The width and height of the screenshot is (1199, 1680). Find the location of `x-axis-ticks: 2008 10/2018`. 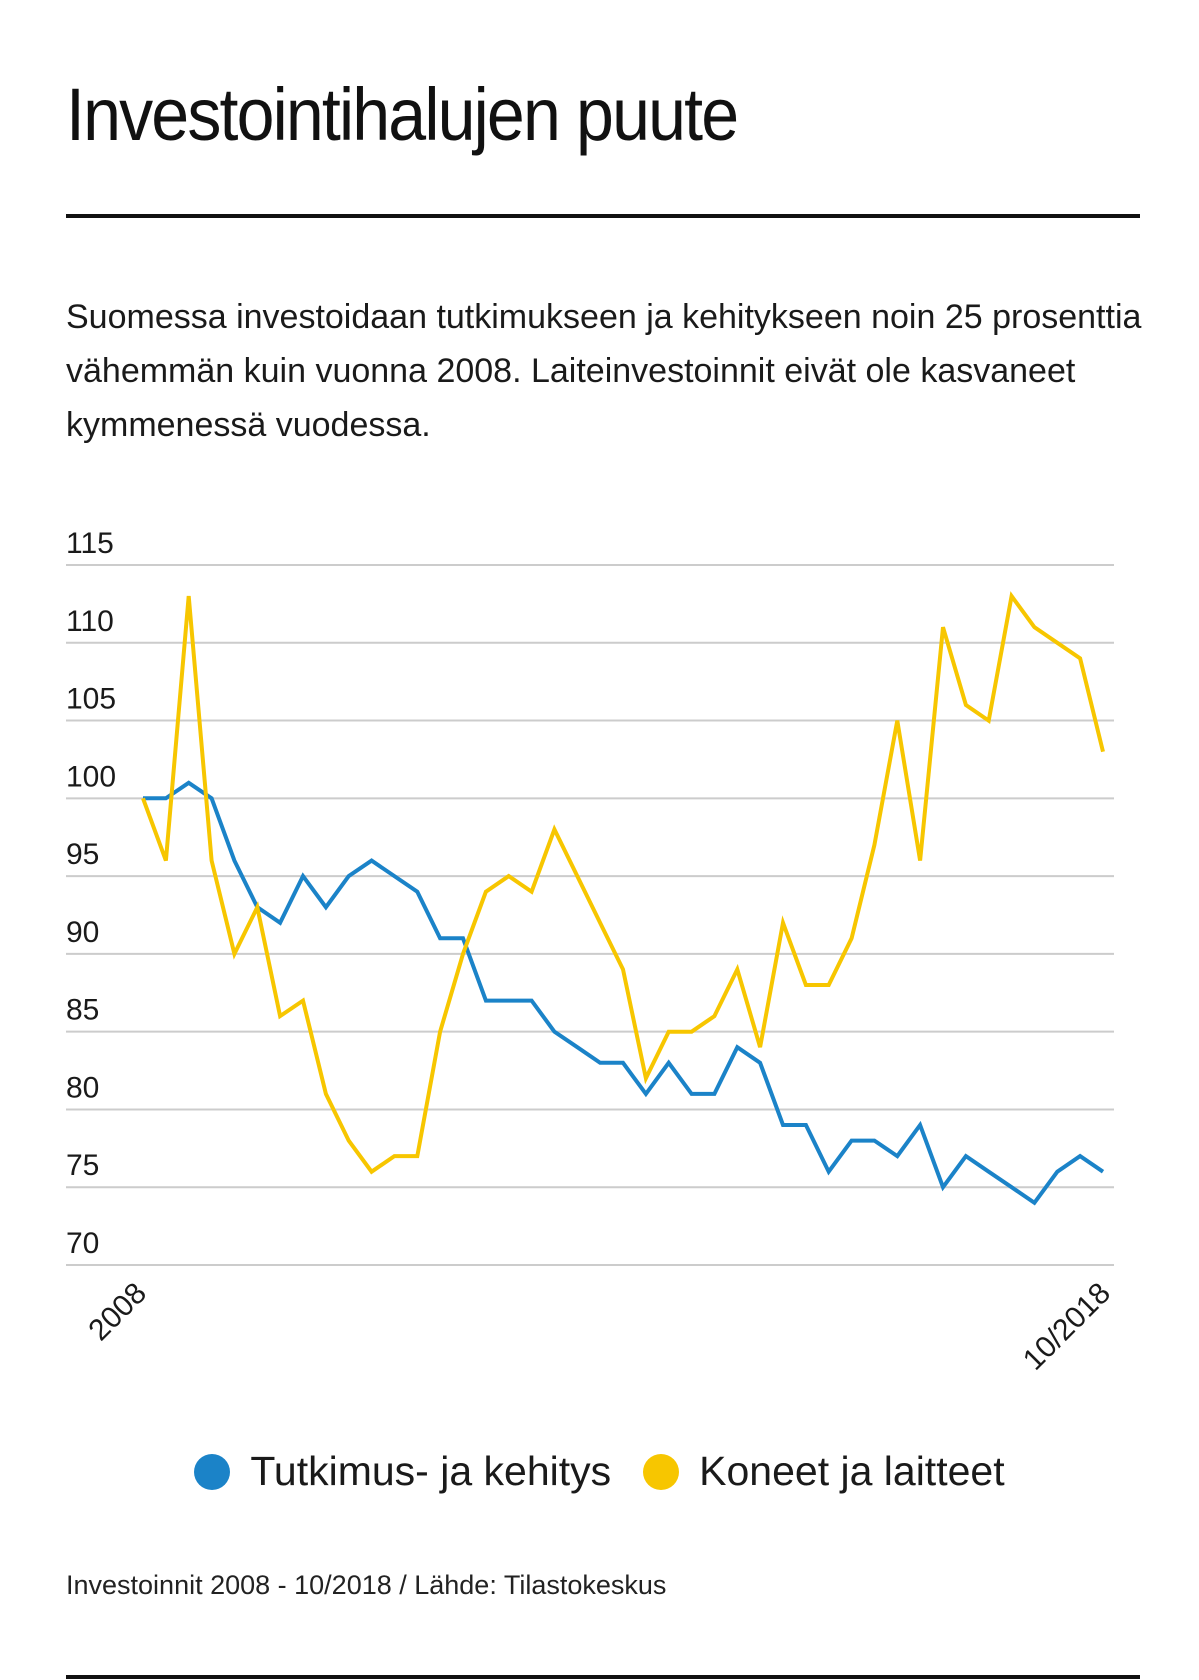

x-axis-ticks: 2008 10/2018 is located at coordinates (599, 1327).